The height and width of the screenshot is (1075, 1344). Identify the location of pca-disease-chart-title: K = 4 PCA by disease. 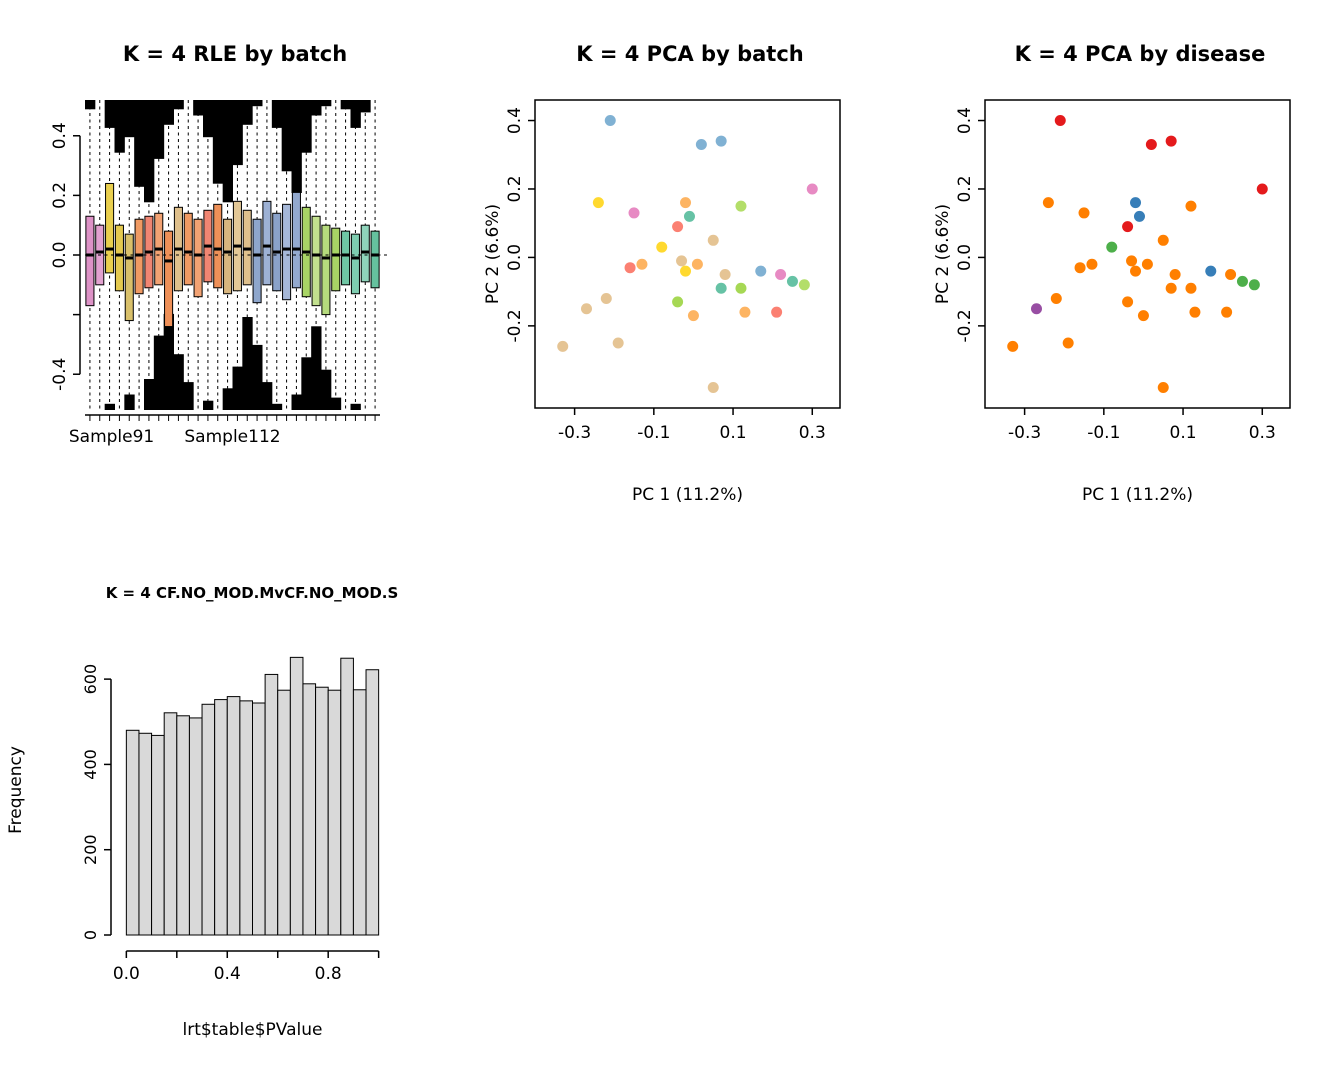
(1140, 54).